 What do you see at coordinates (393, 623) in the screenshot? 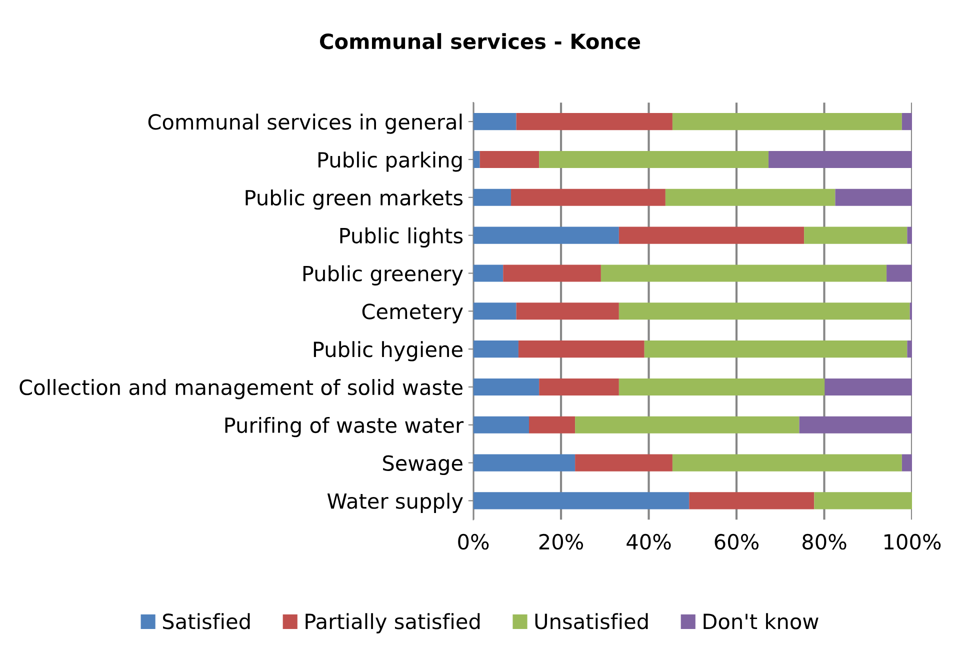
I see `legend-label: Partially satisfied` at bounding box center [393, 623].